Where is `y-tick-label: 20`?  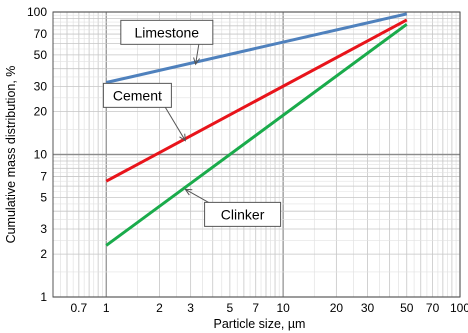
y-tick-label: 20 is located at coordinates (41, 112).